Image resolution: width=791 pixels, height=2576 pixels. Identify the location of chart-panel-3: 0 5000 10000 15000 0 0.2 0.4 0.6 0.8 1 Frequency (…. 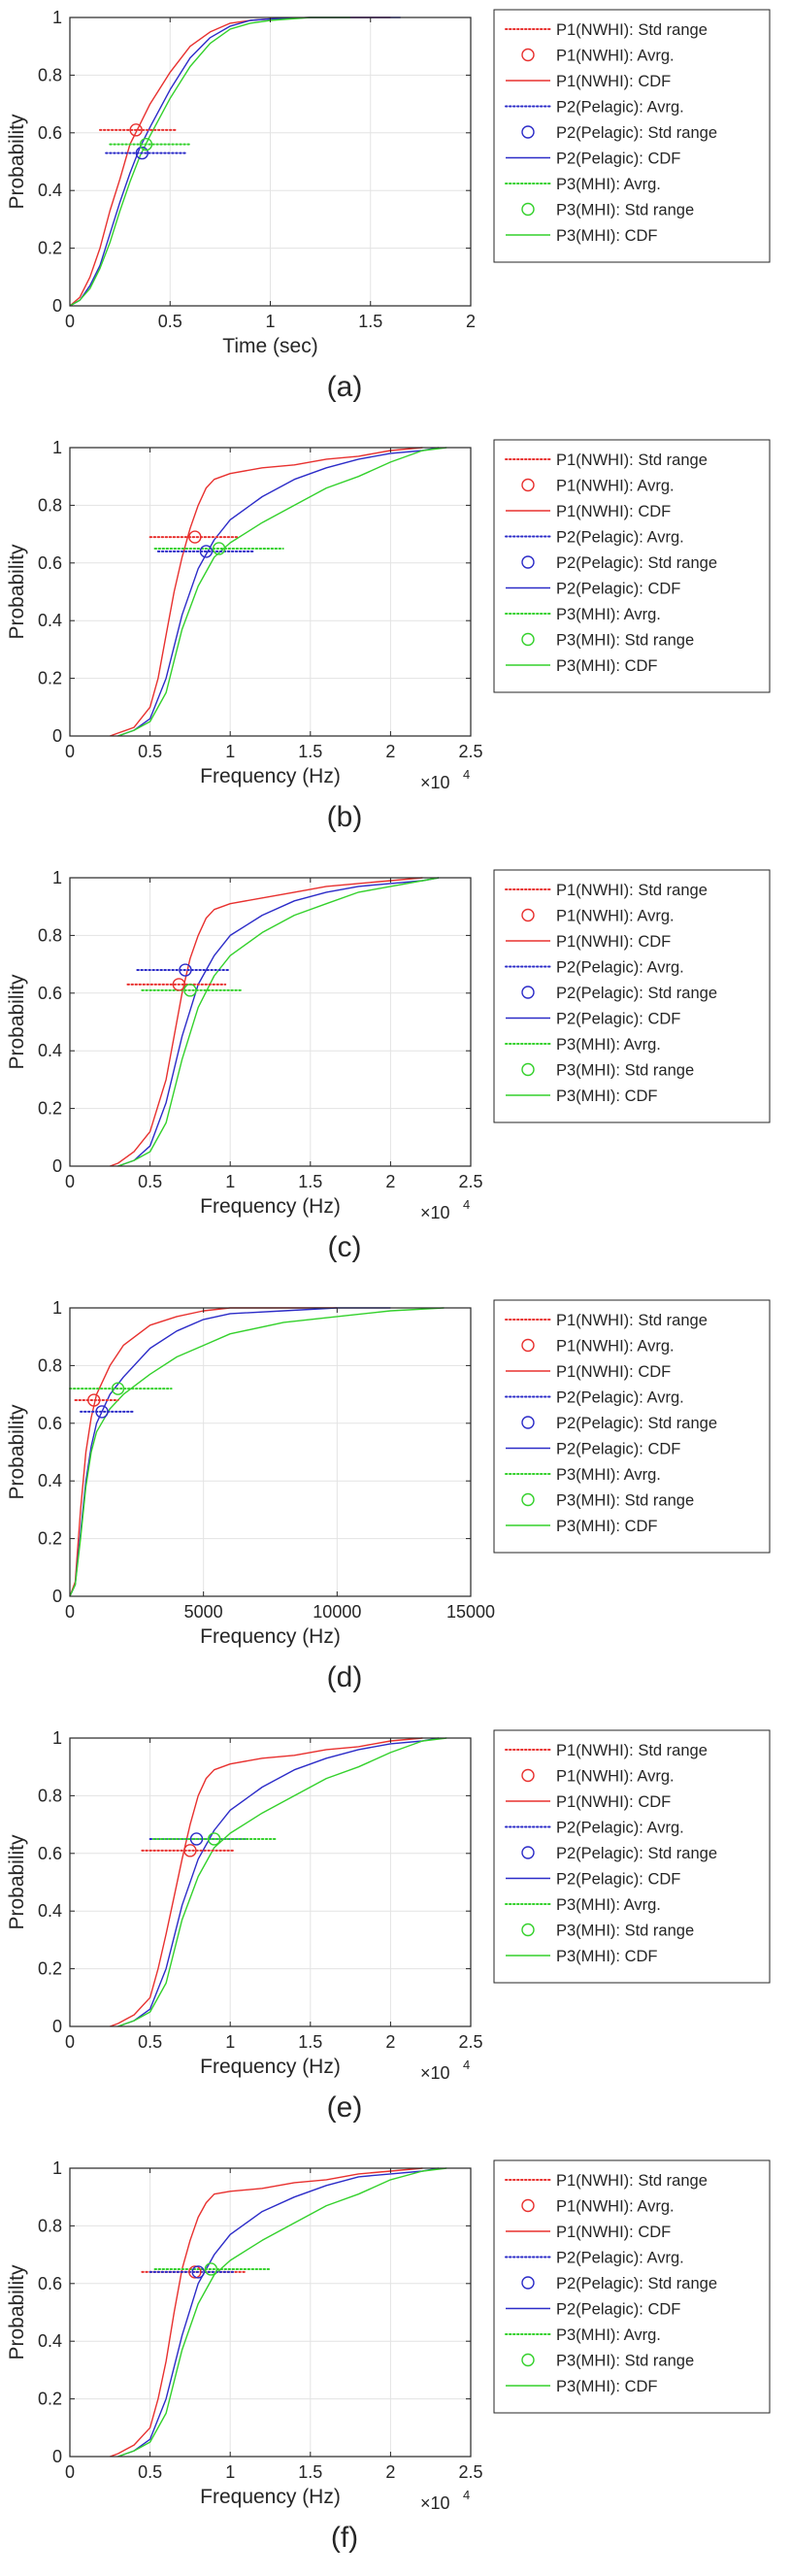
(388, 1496).